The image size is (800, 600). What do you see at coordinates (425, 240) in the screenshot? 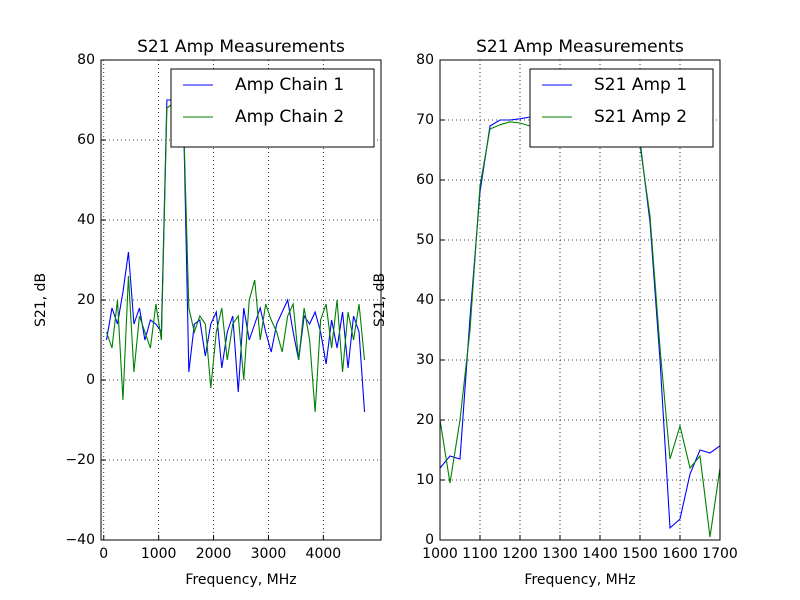
I see `y-tick-label: 50` at bounding box center [425, 240].